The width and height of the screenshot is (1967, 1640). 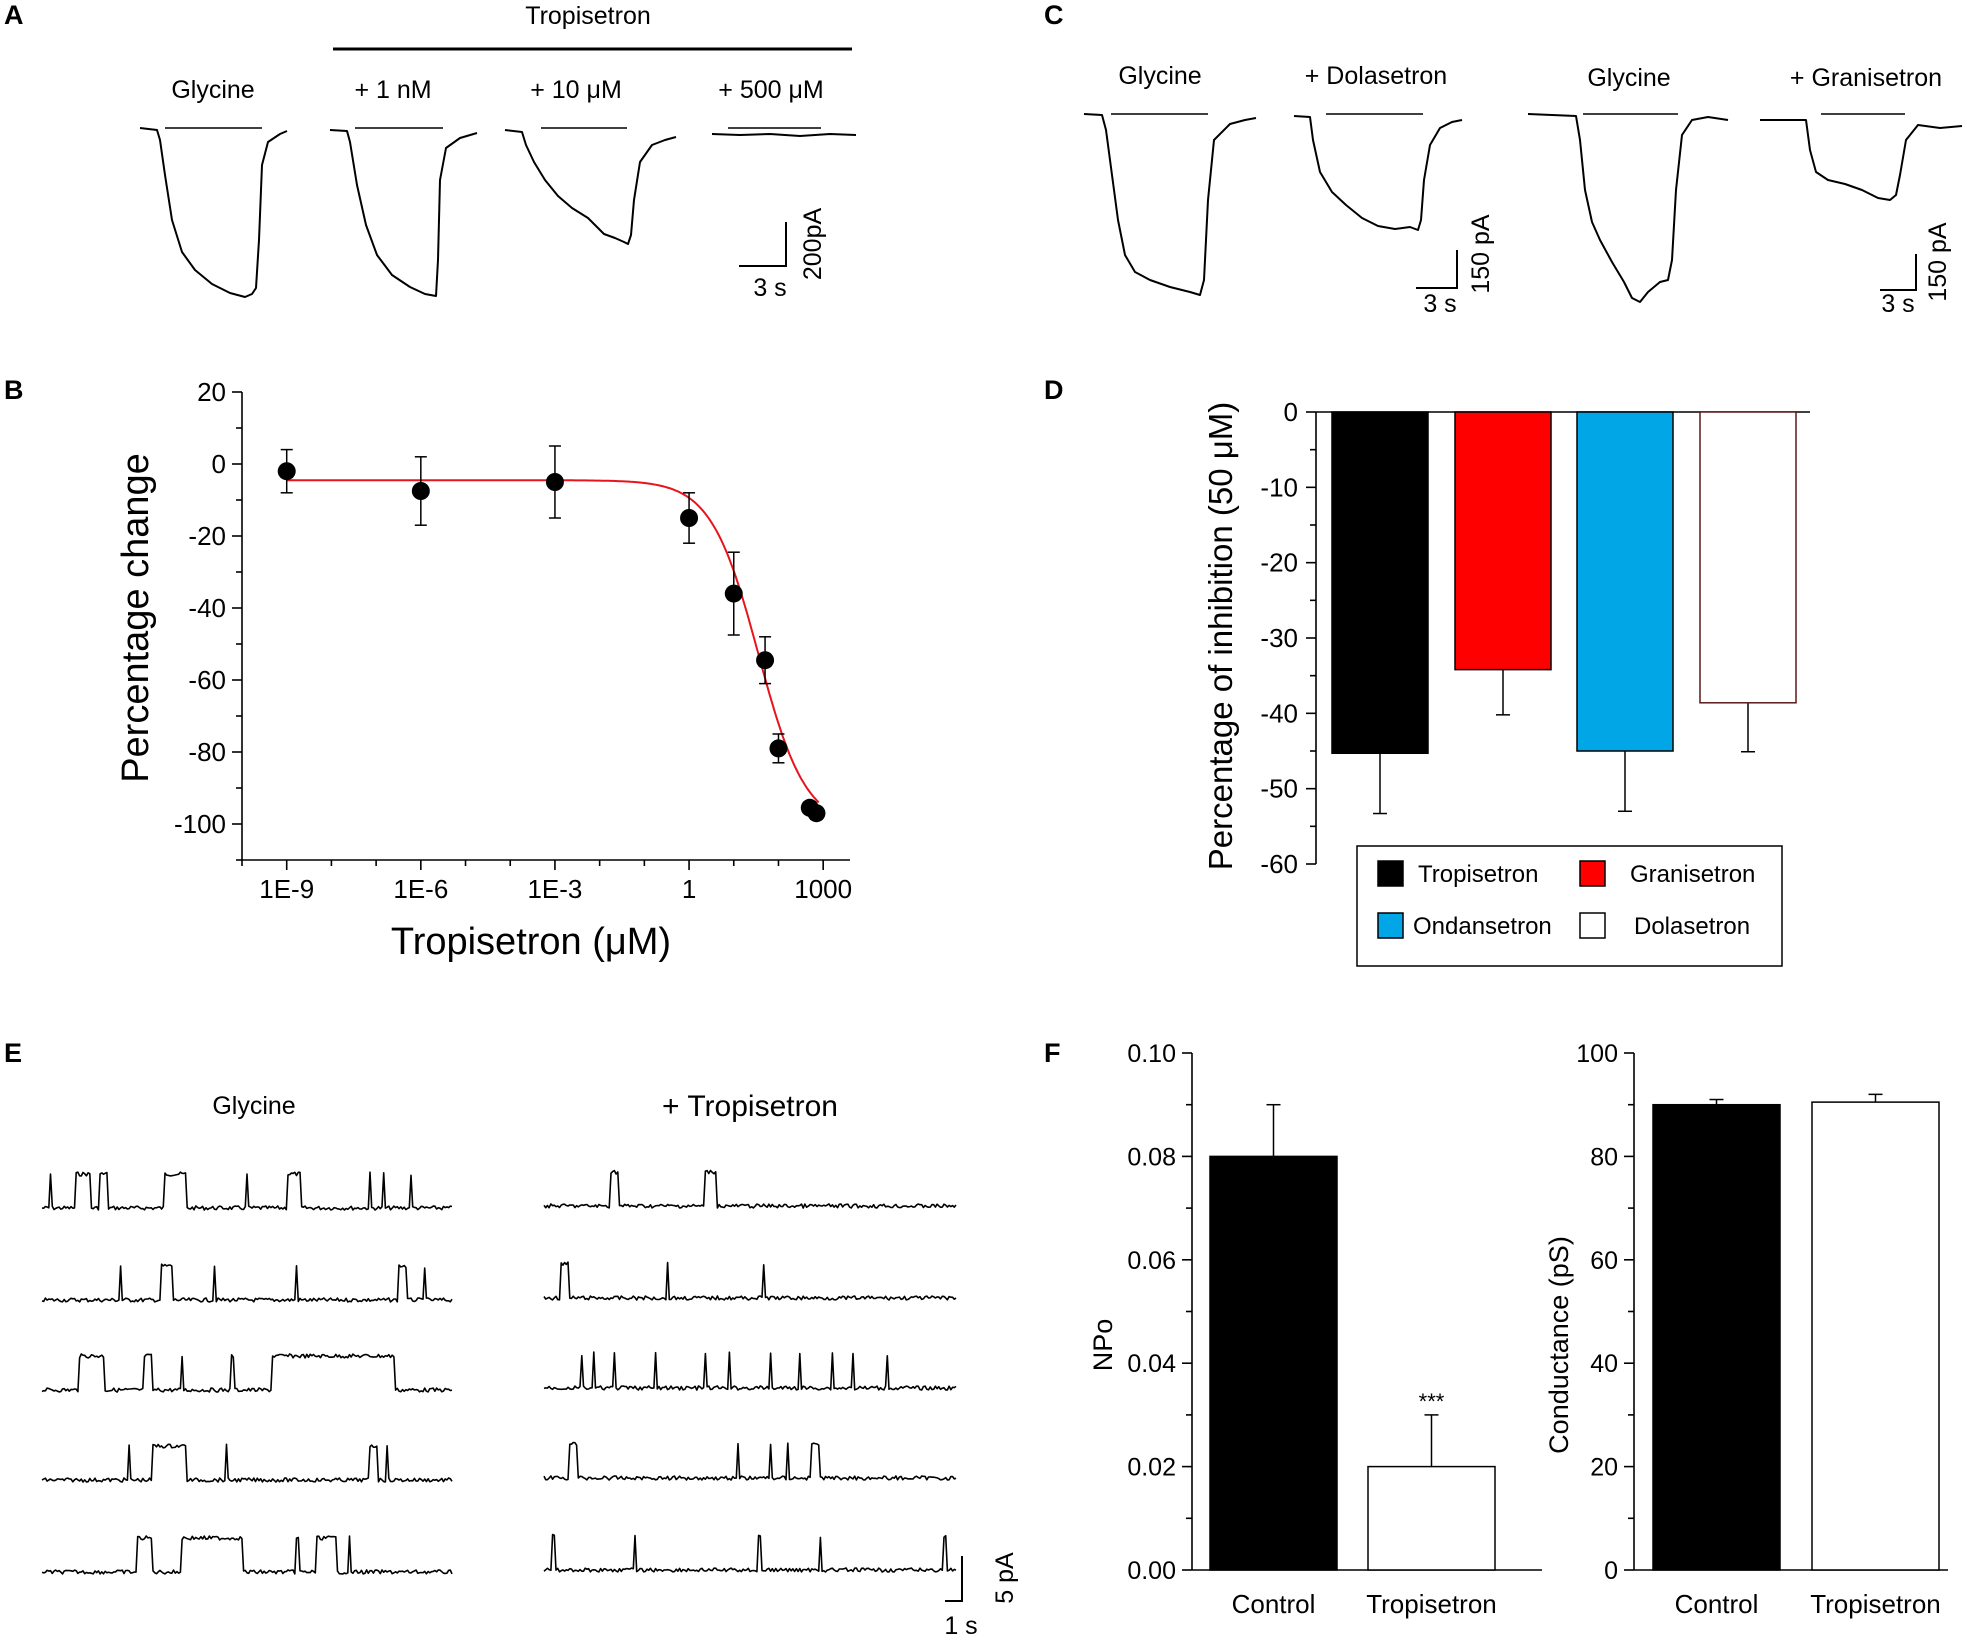 What do you see at coordinates (1604, 1261) in the screenshot?
I see `panel-f2-ytick-label: 60` at bounding box center [1604, 1261].